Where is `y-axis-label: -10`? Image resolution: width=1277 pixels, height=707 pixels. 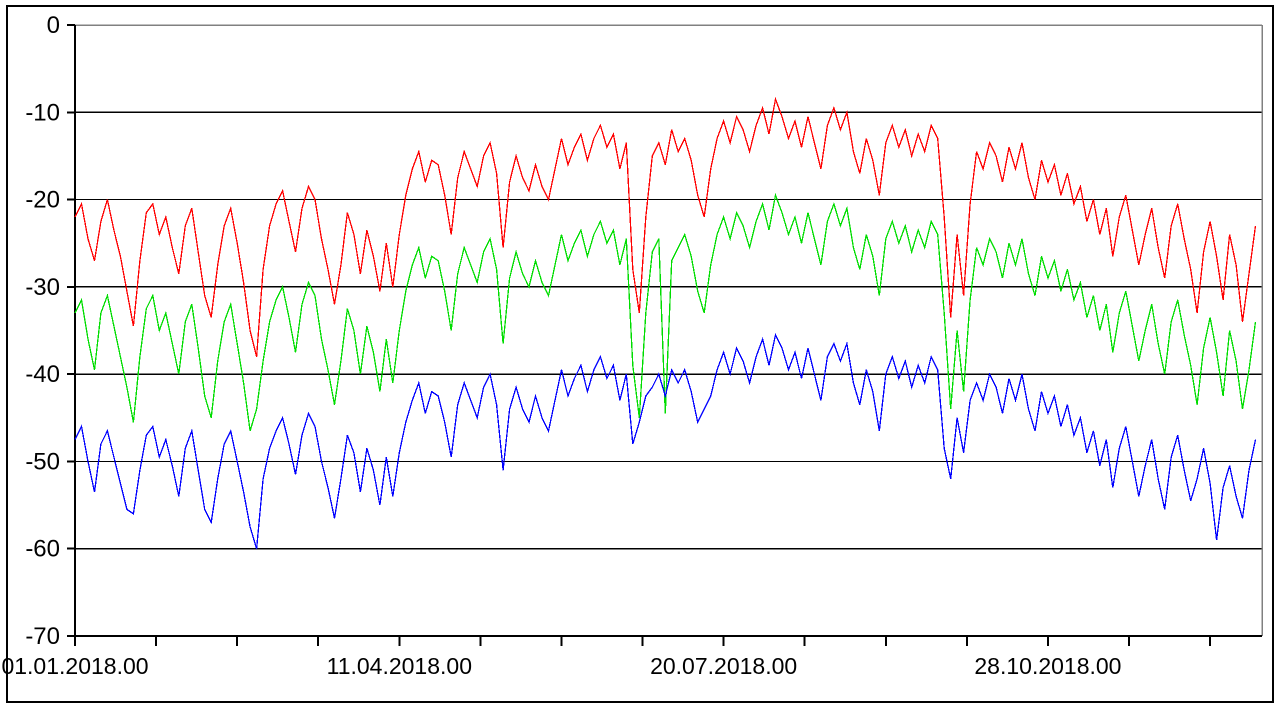
y-axis-label: -10 is located at coordinates (42, 112).